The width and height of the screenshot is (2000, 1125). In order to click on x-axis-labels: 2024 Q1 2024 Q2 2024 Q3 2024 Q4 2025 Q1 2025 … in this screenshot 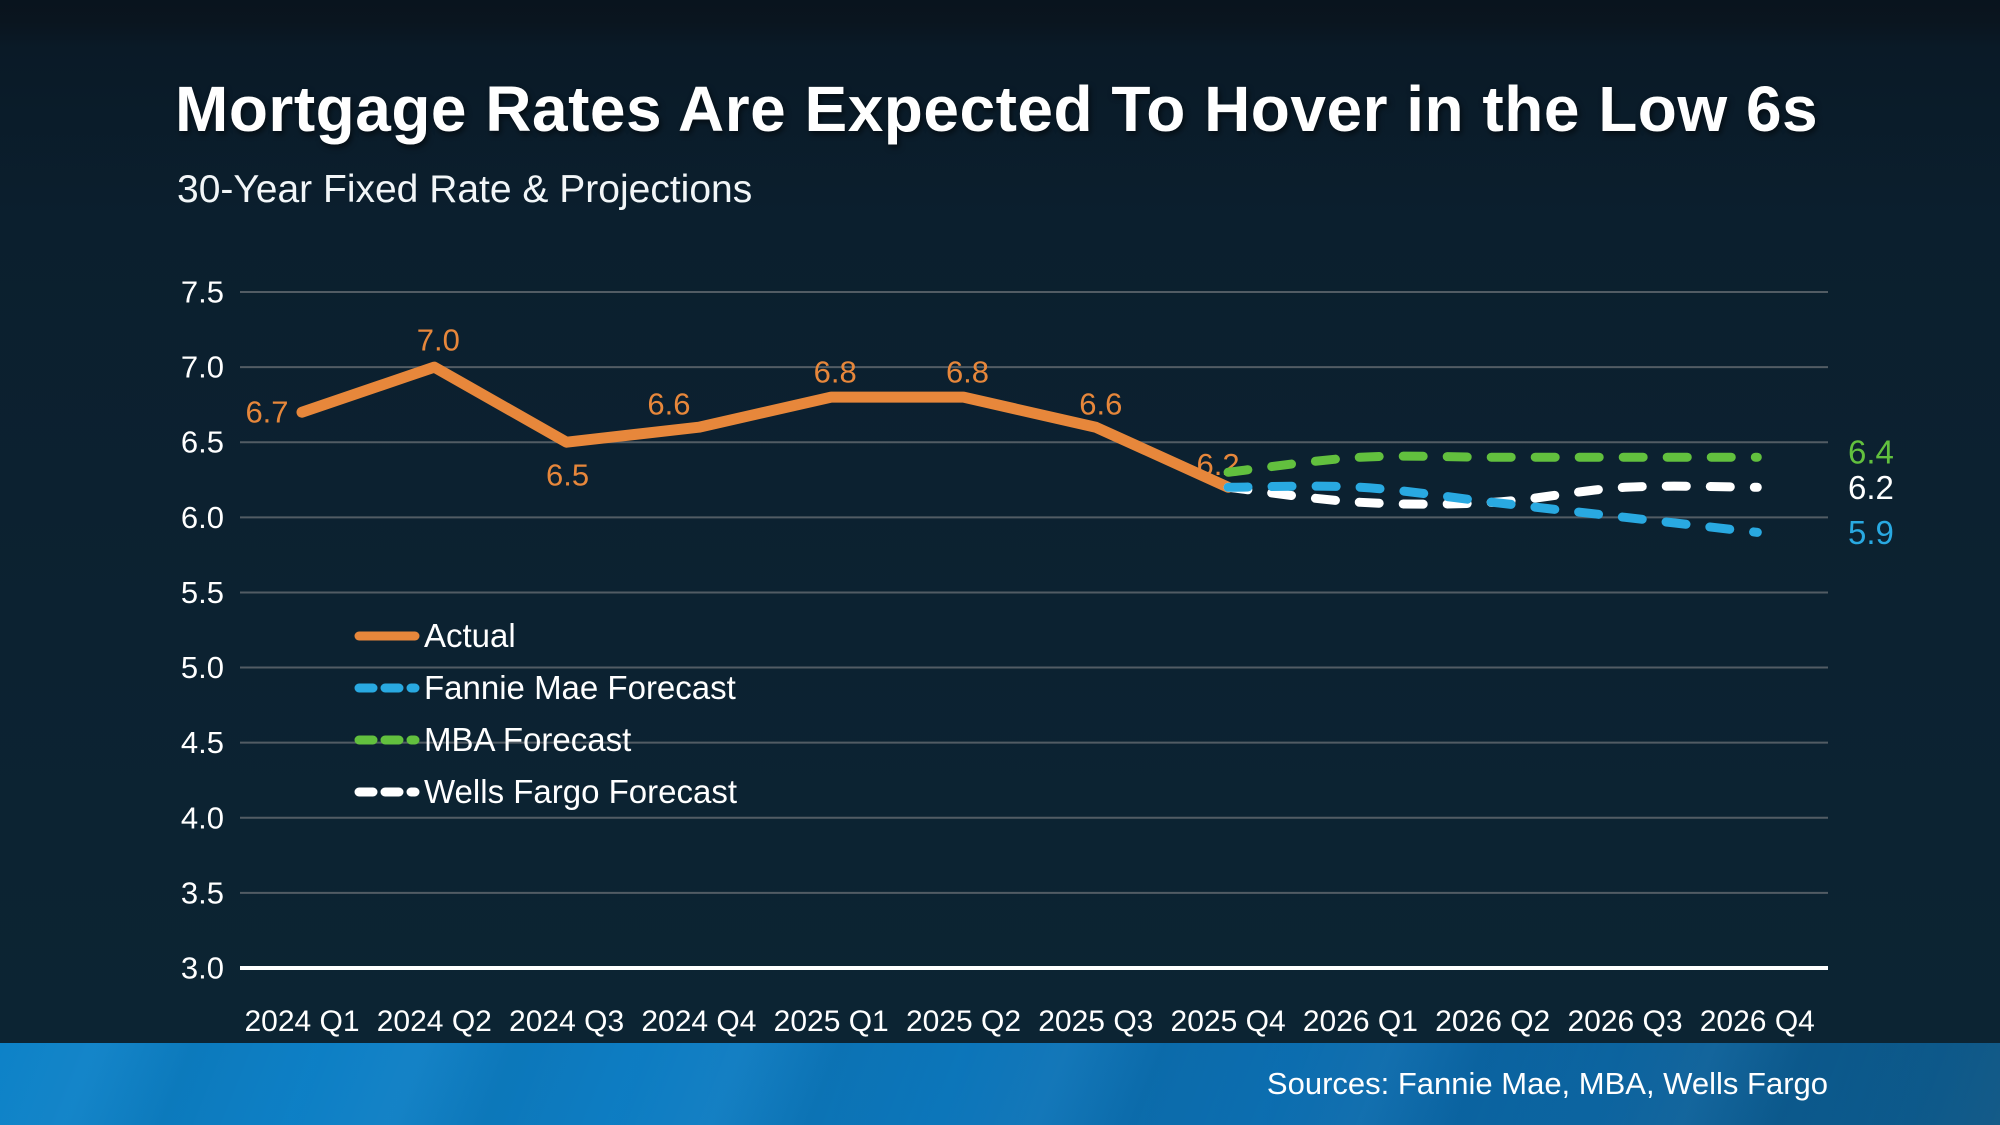, I will do `click(1029, 1021)`.